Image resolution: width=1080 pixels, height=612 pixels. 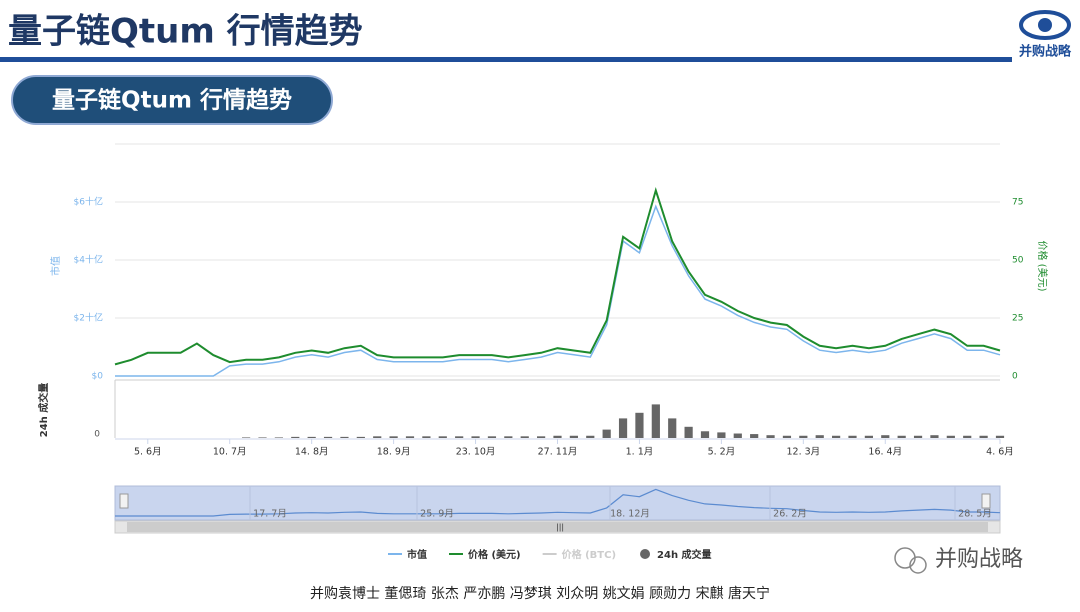 I want to click on x-tick-label: 14. 8月, so click(x=312, y=452).